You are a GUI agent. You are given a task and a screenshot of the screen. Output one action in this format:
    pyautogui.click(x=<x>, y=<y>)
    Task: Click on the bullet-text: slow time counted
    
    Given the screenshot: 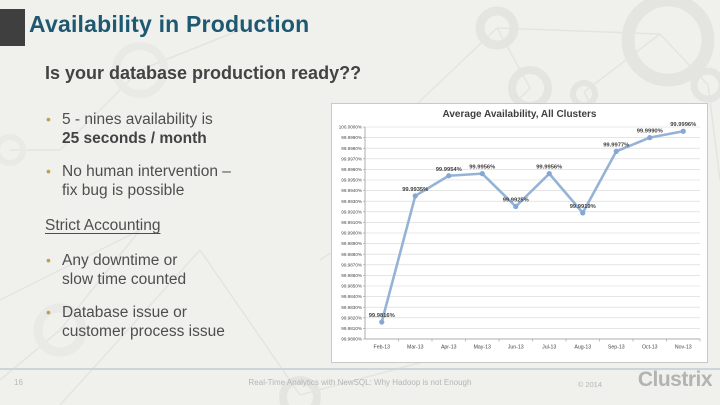 What is the action you would take?
    pyautogui.click(x=124, y=279)
    